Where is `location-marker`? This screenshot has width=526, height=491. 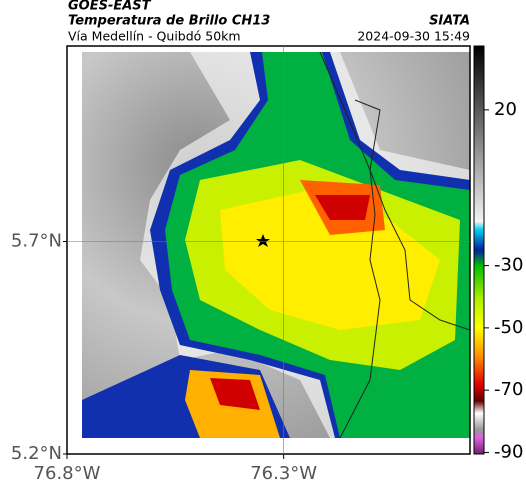 location-marker is located at coordinates (263, 240).